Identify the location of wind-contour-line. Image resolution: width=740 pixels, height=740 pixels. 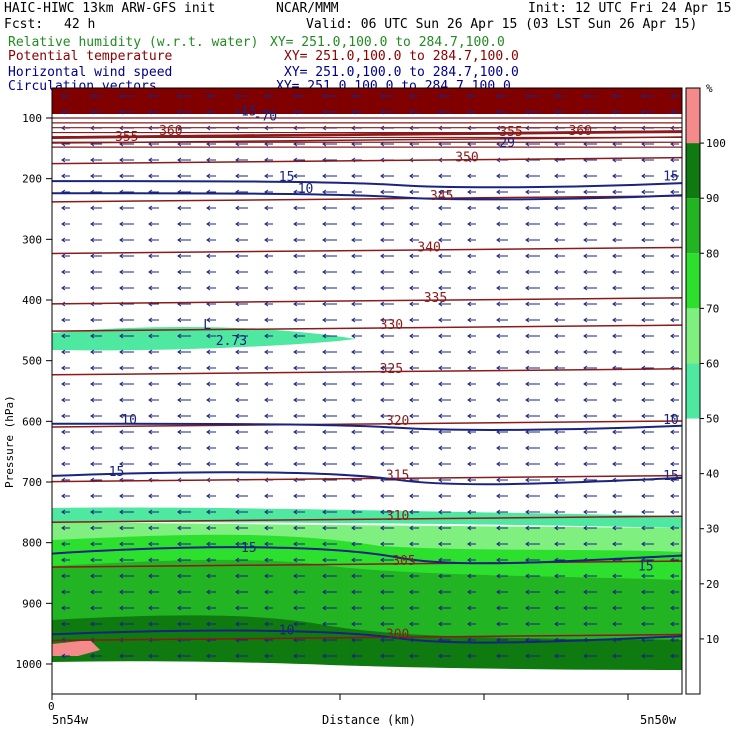
(367, 555).